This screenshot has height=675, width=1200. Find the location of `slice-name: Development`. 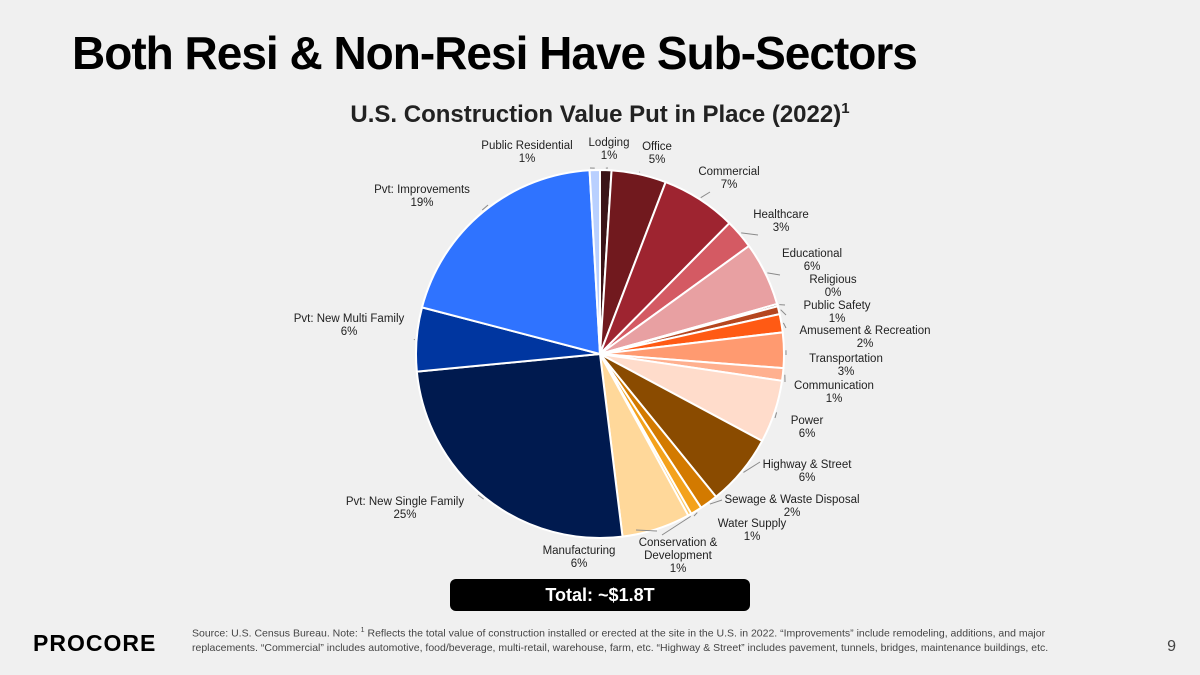

slice-name: Development is located at coordinates (678, 556).